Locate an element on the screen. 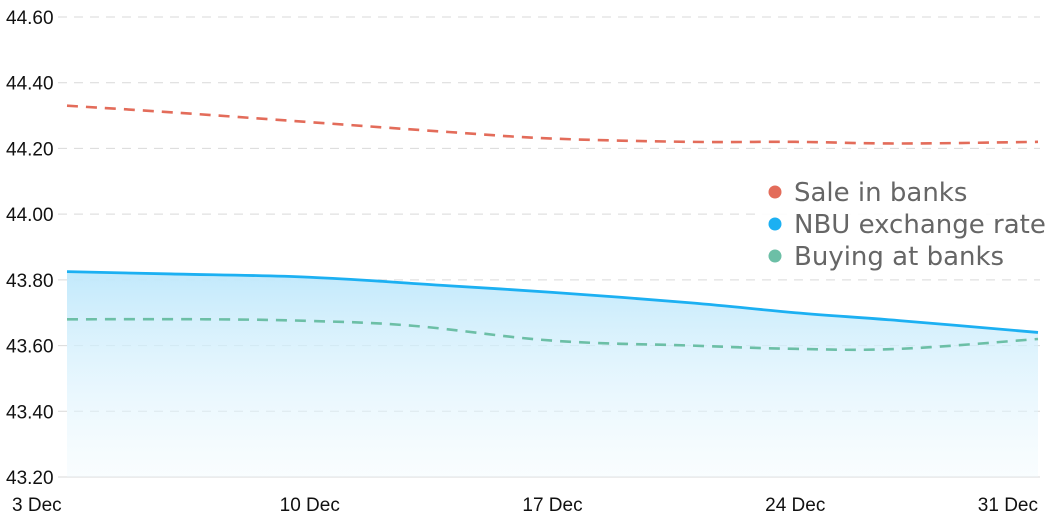 The height and width of the screenshot is (523, 1052). legend-label: Buying at banks is located at coordinates (899, 257).